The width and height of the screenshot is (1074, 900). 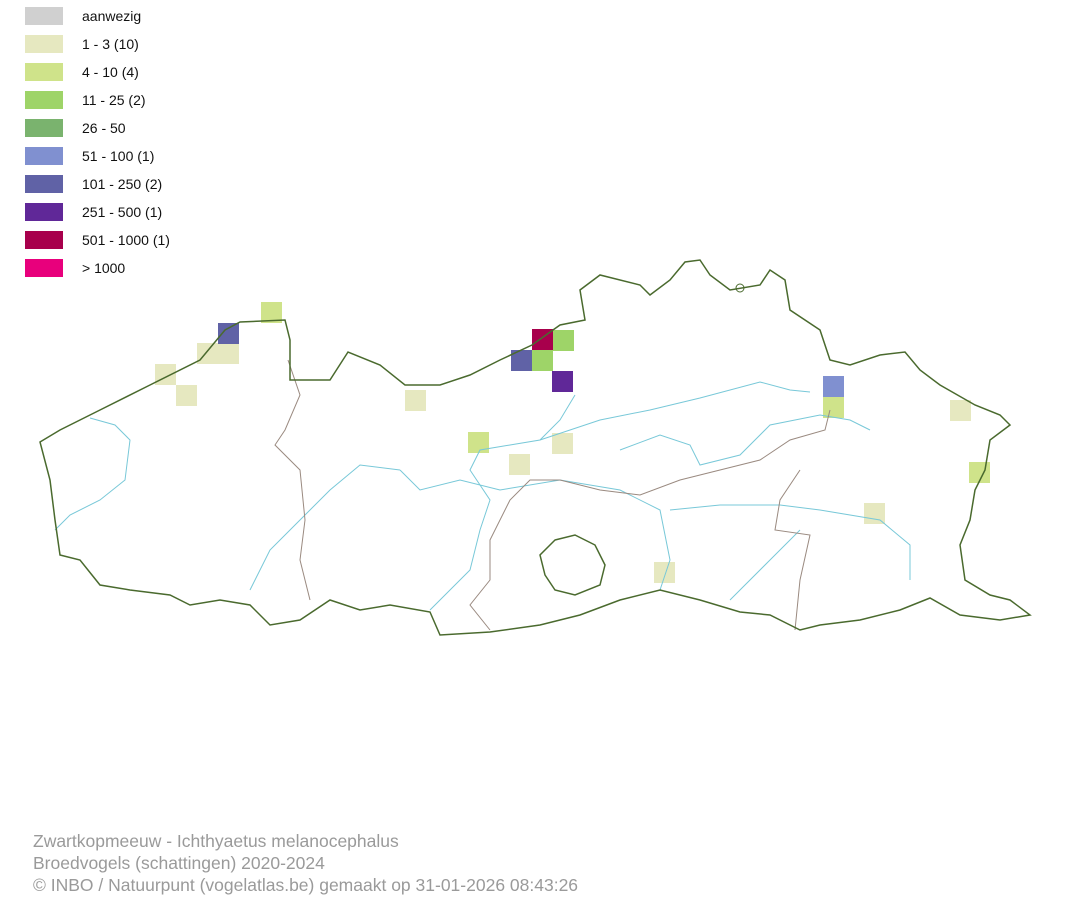 I want to click on legend-item: 101 - 250 (2), so click(x=125, y=184).